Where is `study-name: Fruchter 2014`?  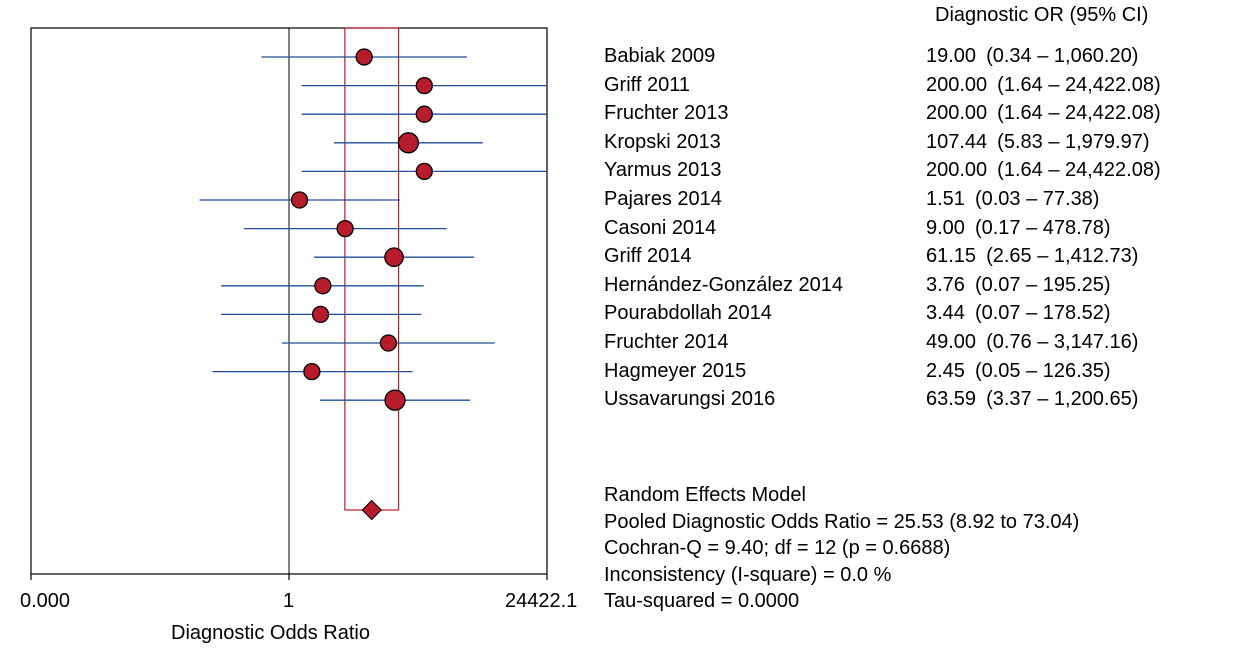
study-name: Fruchter 2014 is located at coordinates (666, 342).